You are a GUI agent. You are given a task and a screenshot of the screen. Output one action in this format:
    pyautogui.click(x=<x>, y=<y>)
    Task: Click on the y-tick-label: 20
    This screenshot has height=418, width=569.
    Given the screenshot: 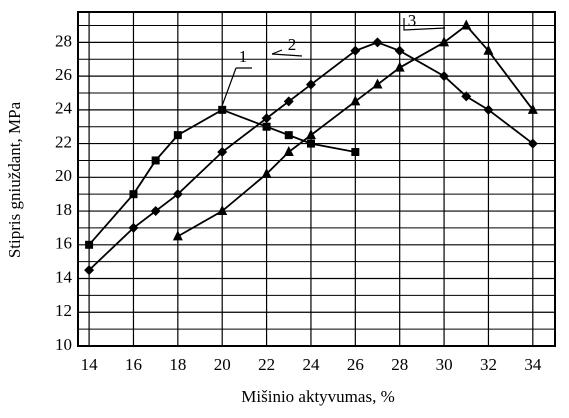 What is the action you would take?
    pyautogui.click(x=63, y=175)
    